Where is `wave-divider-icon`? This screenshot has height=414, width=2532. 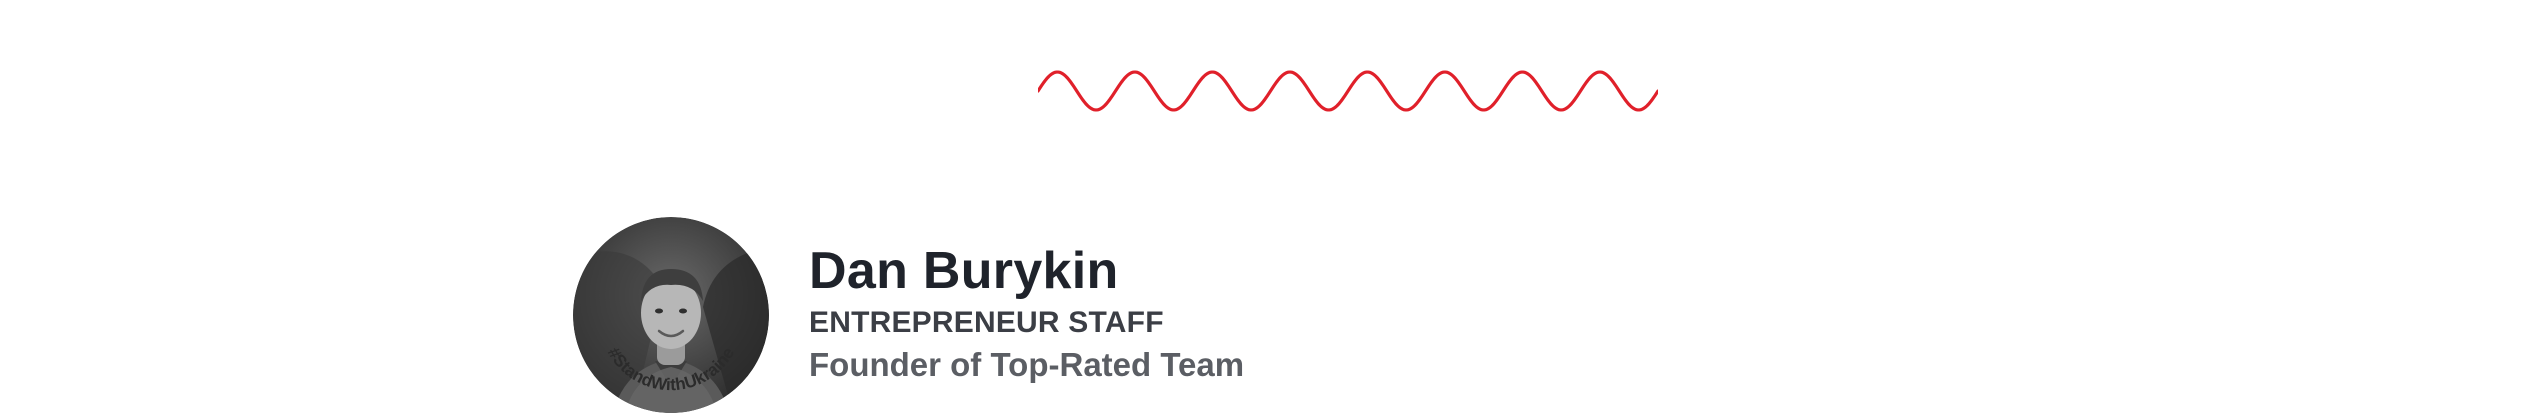 wave-divider-icon is located at coordinates (1348, 91).